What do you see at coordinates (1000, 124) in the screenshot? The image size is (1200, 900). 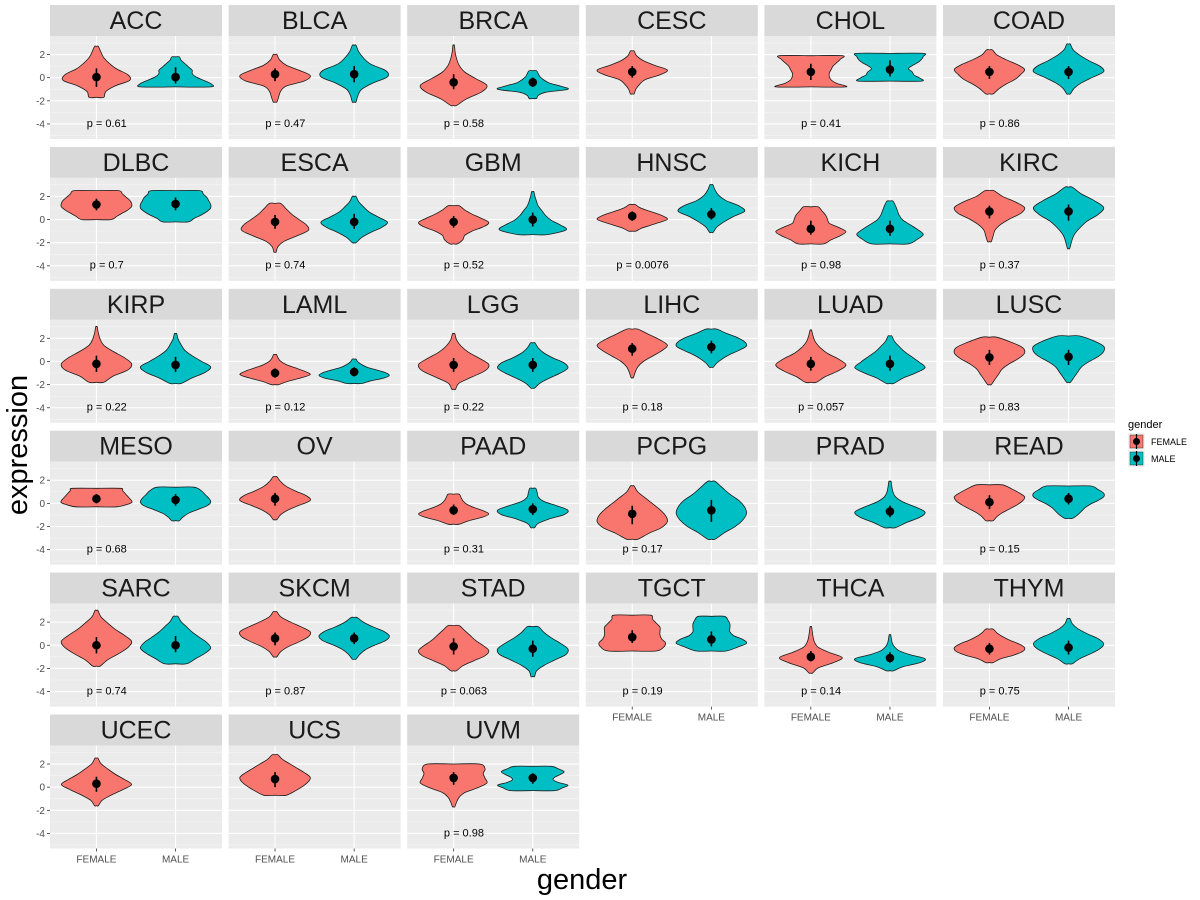 I see `p-value-label: p = 0.86` at bounding box center [1000, 124].